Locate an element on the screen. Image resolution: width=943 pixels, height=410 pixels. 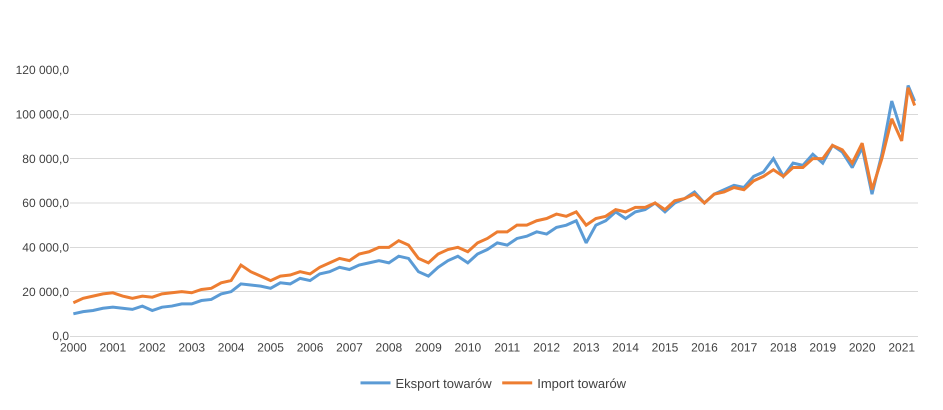
x-tick-label: 2002 is located at coordinates (152, 347).